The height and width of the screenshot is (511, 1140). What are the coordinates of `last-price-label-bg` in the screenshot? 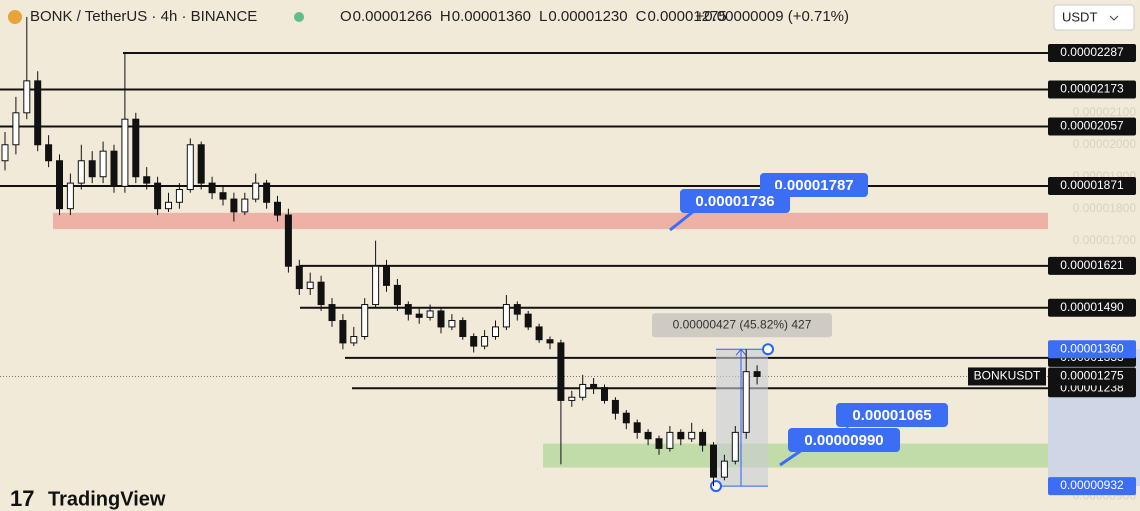 It's located at (1092, 376).